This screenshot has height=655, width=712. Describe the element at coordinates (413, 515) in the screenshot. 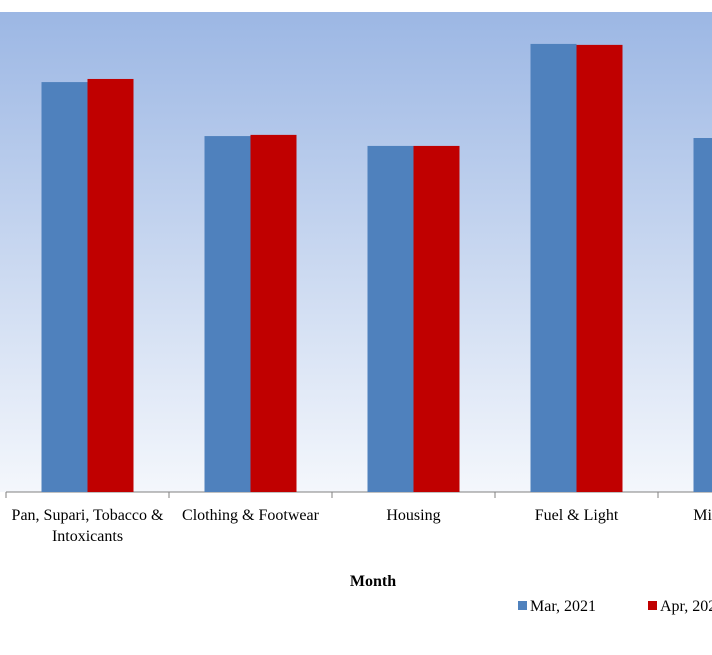

I see `x-tick-label: Housing` at that location.